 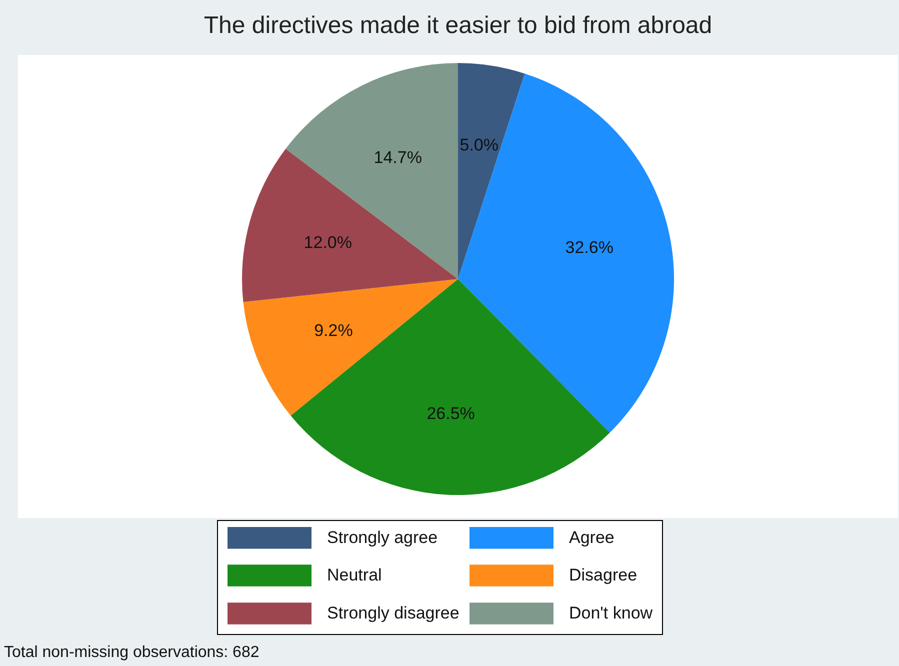 I want to click on text: Total non-missing observations: 682, so click(x=132, y=653).